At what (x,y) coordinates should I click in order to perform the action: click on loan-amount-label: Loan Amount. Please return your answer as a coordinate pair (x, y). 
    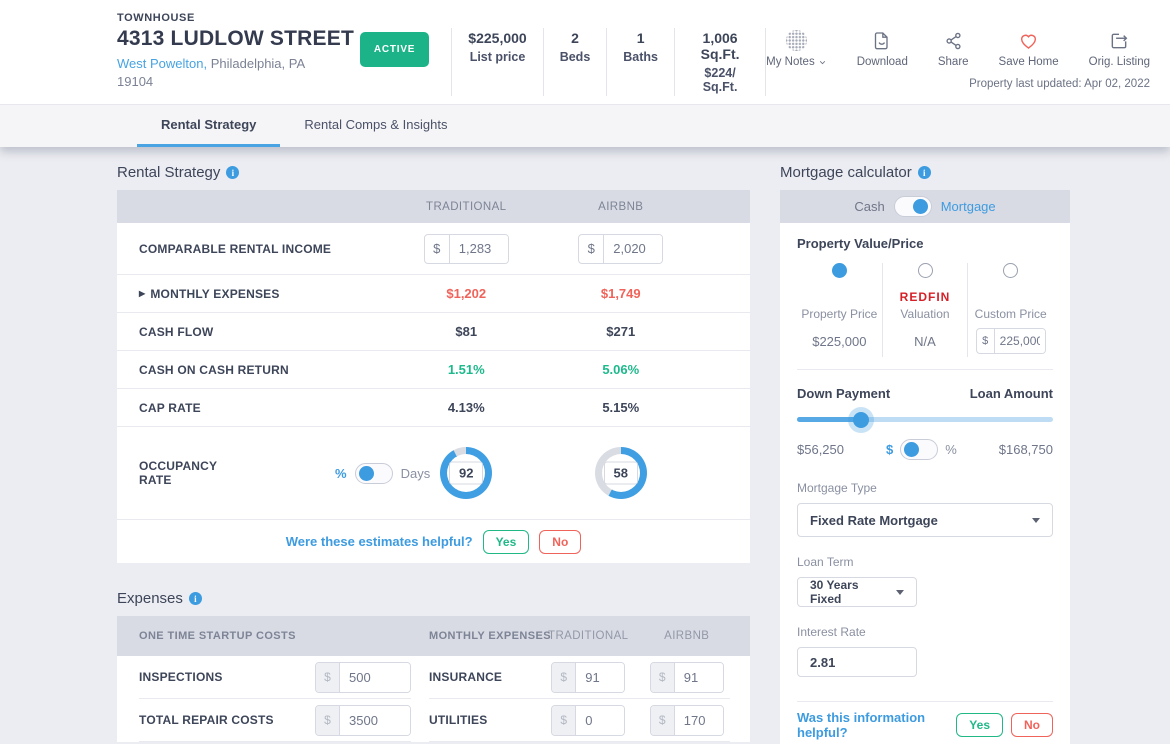
    Looking at the image, I should click on (1011, 393).